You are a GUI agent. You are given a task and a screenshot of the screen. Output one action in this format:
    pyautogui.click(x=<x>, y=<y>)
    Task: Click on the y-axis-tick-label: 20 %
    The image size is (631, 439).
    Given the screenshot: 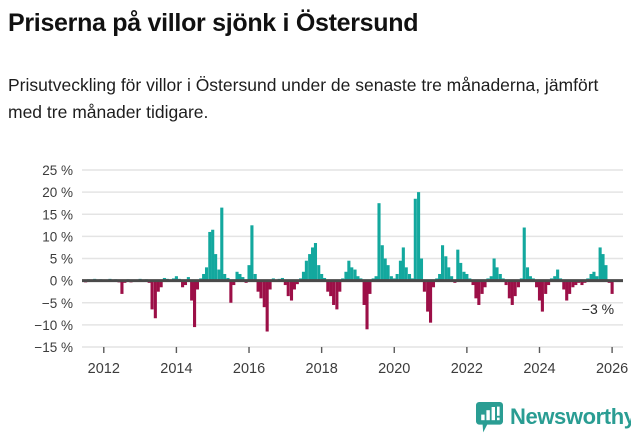 What is the action you would take?
    pyautogui.click(x=57, y=192)
    